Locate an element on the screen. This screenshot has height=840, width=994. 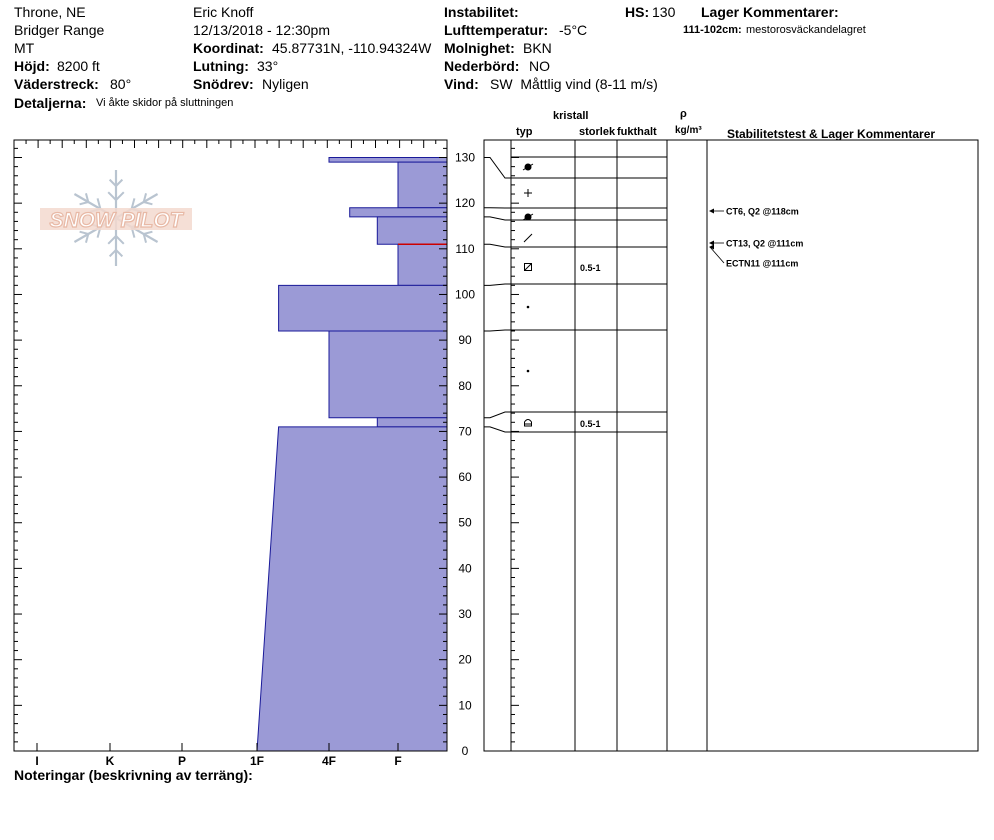
faceted-rounded-icon is located at coordinates (528, 267).